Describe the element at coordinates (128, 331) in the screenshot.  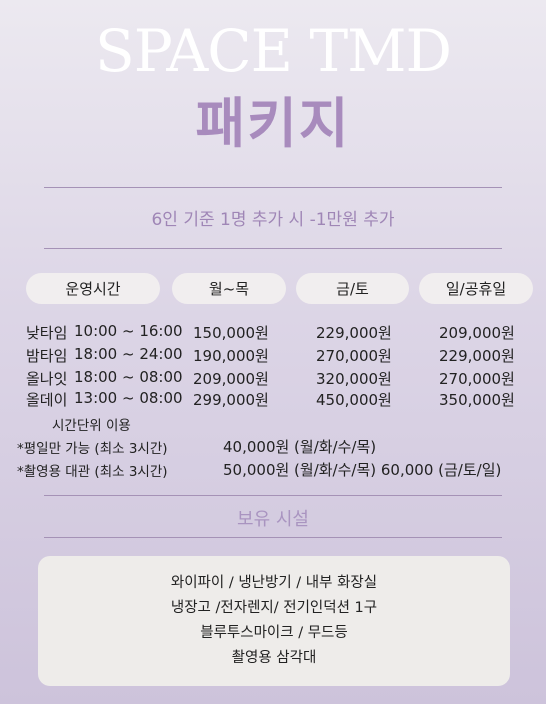
I see `row-time: 10:00 ~ 16:00` at that location.